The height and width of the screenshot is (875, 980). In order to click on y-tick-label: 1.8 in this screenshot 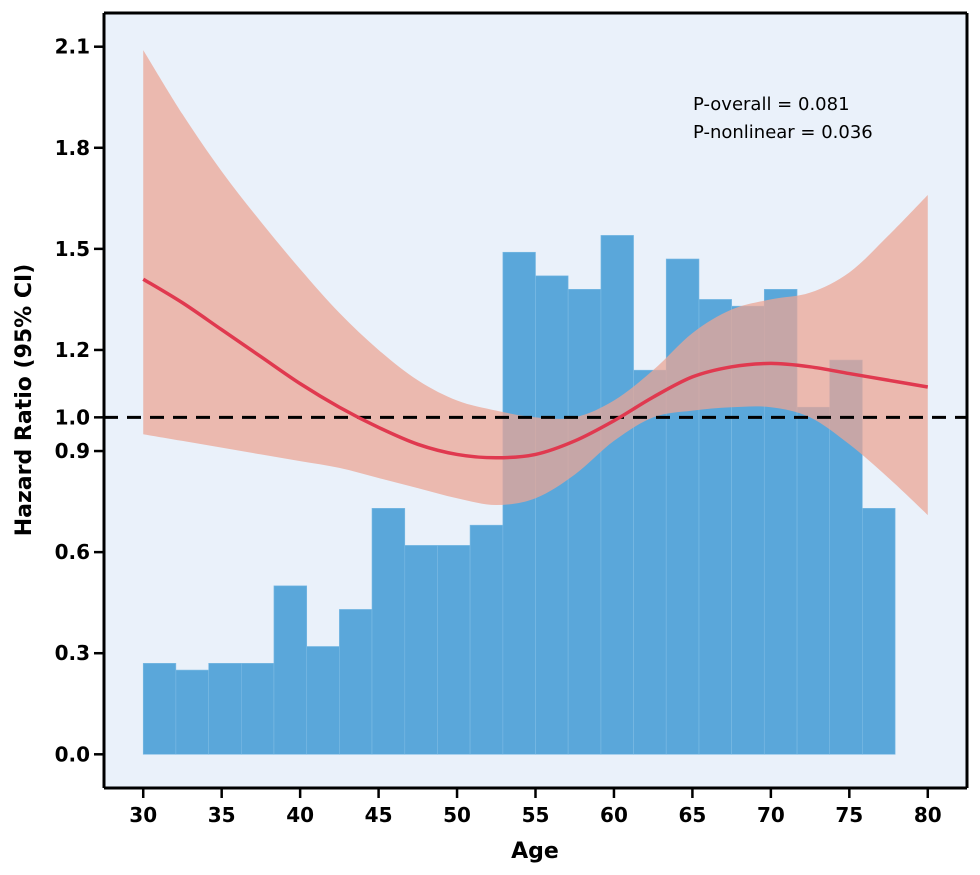, I will do `click(72, 148)`.